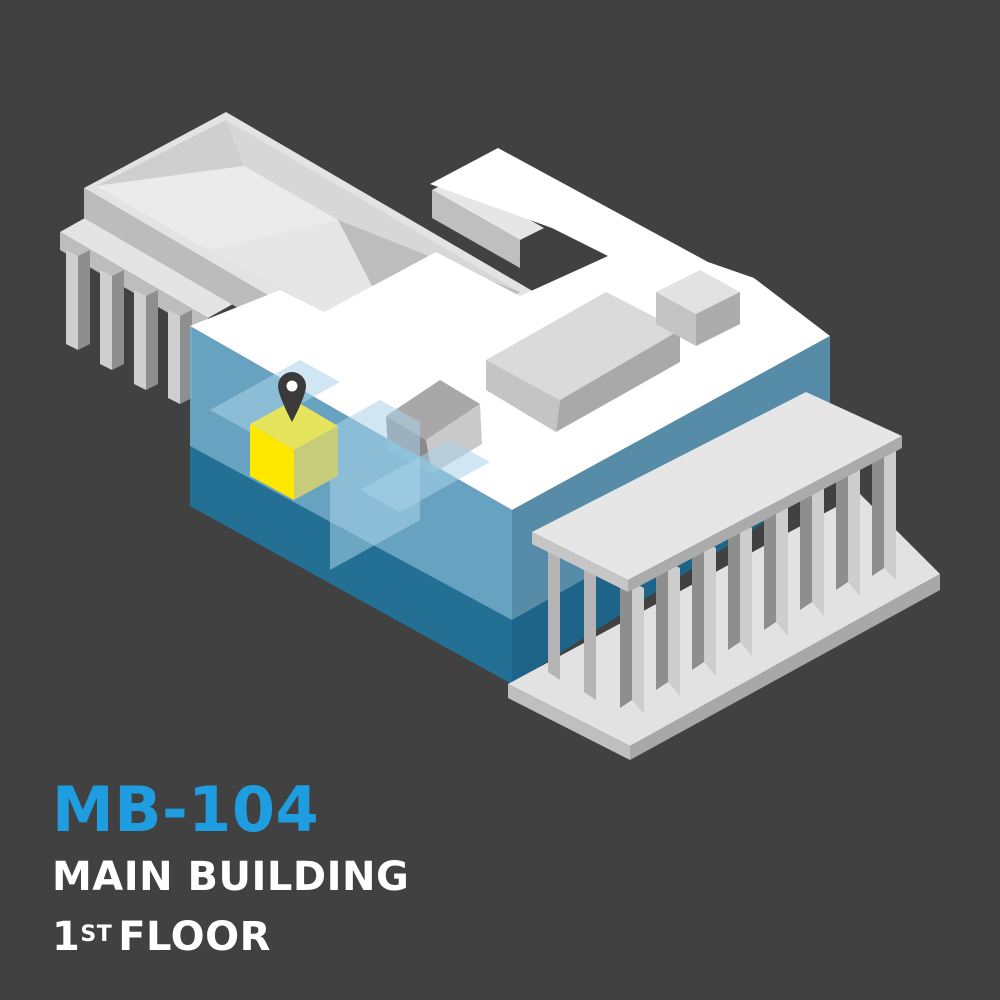 The image size is (1000, 1000). I want to click on right-wing-columns, so click(722, 578).